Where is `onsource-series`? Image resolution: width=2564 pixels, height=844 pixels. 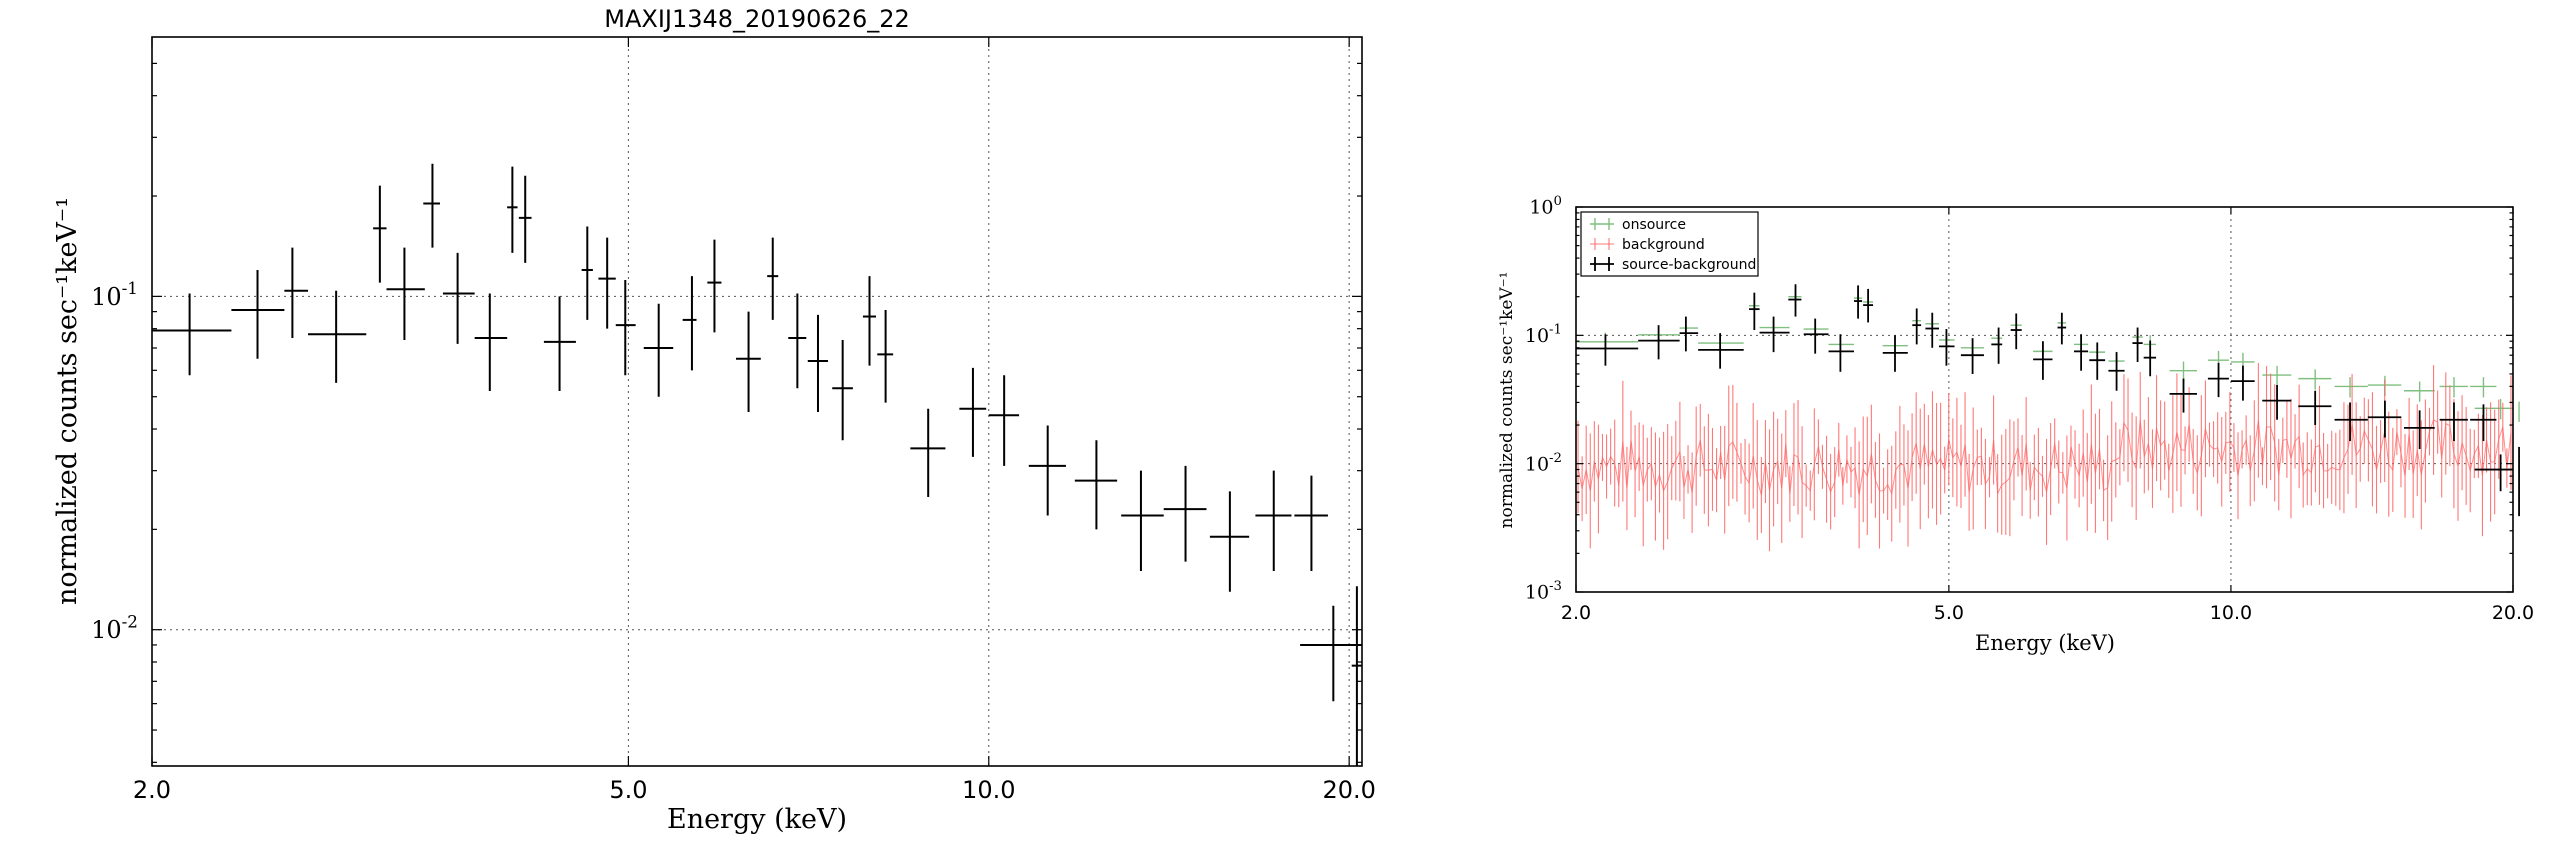 onsource-series is located at coordinates (2048, 354).